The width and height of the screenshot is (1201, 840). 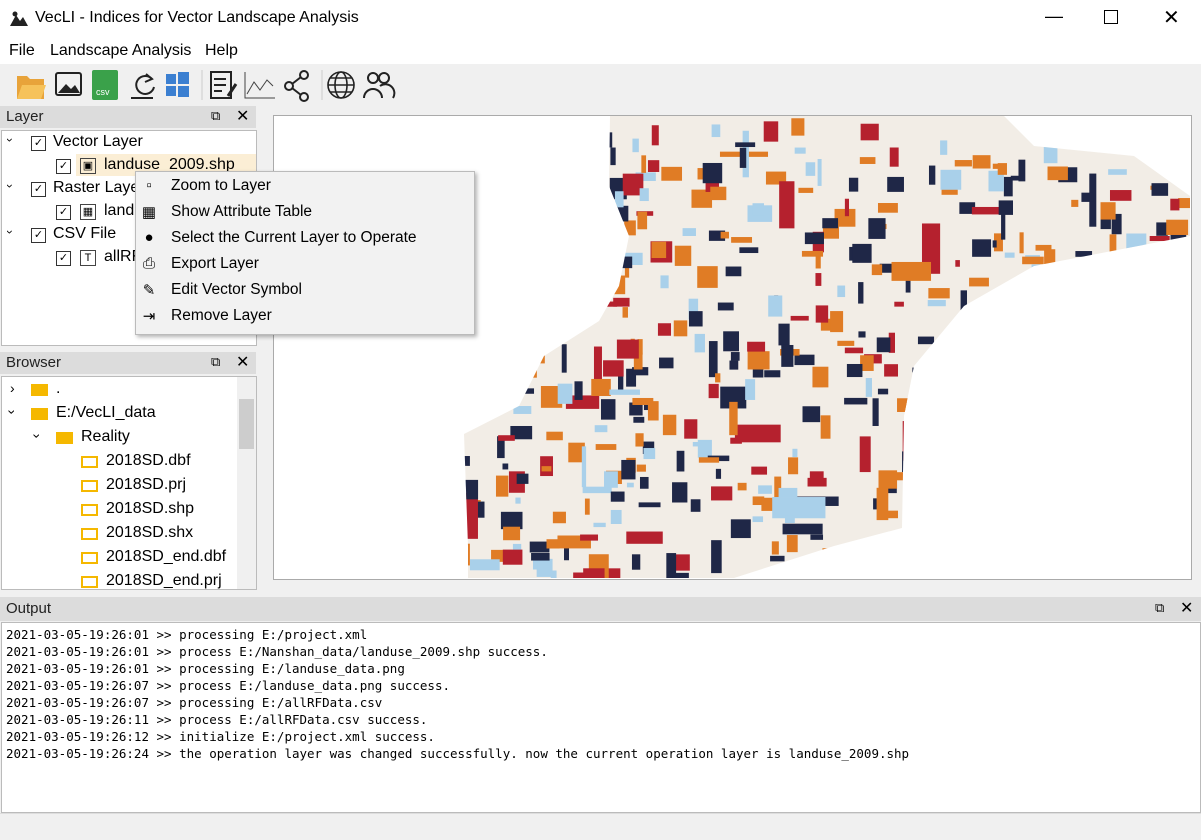 What do you see at coordinates (58, 389) in the screenshot?
I see `browser-item: .` at bounding box center [58, 389].